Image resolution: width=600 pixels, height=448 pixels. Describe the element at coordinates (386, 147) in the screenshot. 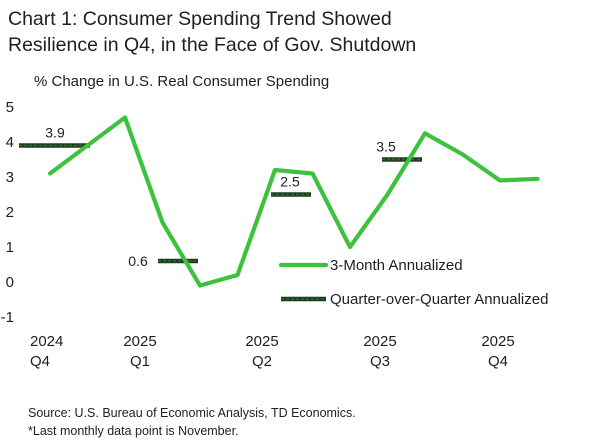

I see `quarterly-data-label: 3.5` at that location.